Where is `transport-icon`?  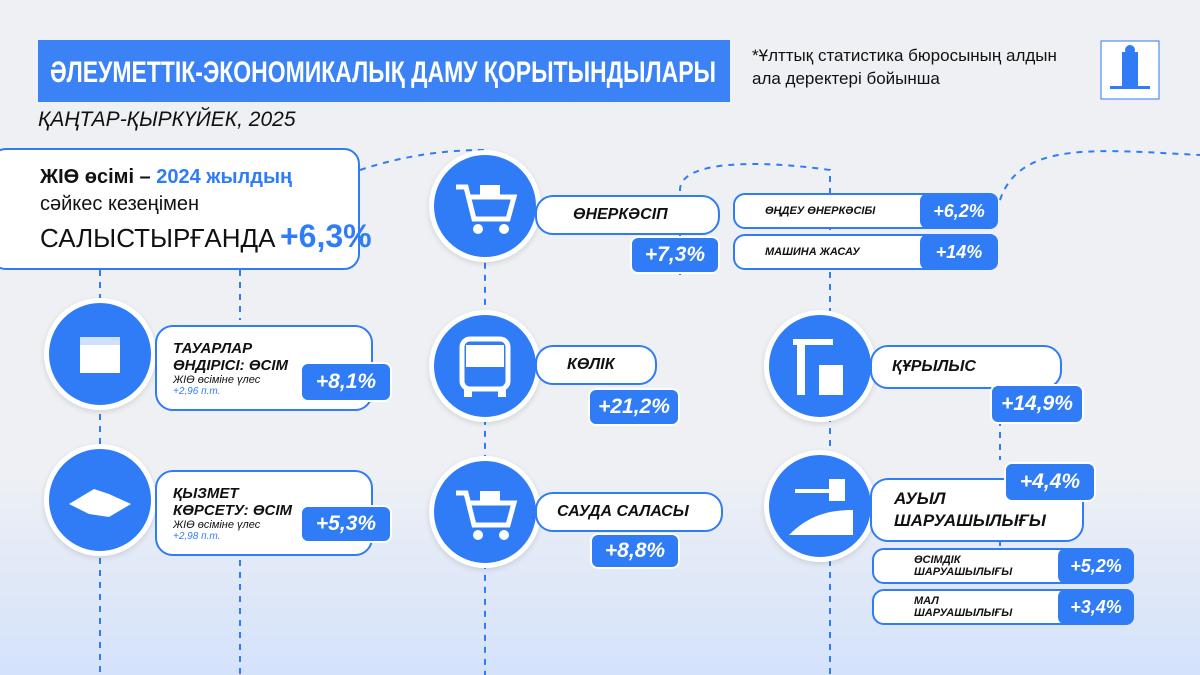 transport-icon is located at coordinates (485, 366).